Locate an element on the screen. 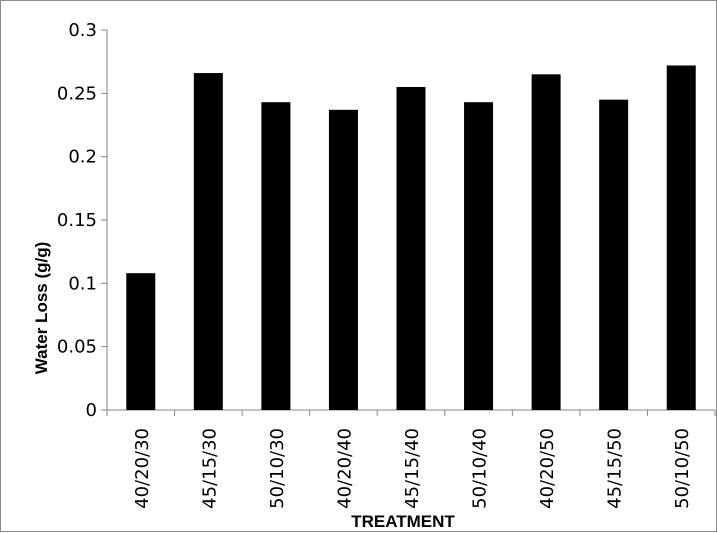  y-tick-label: 0.25 is located at coordinates (77, 93).